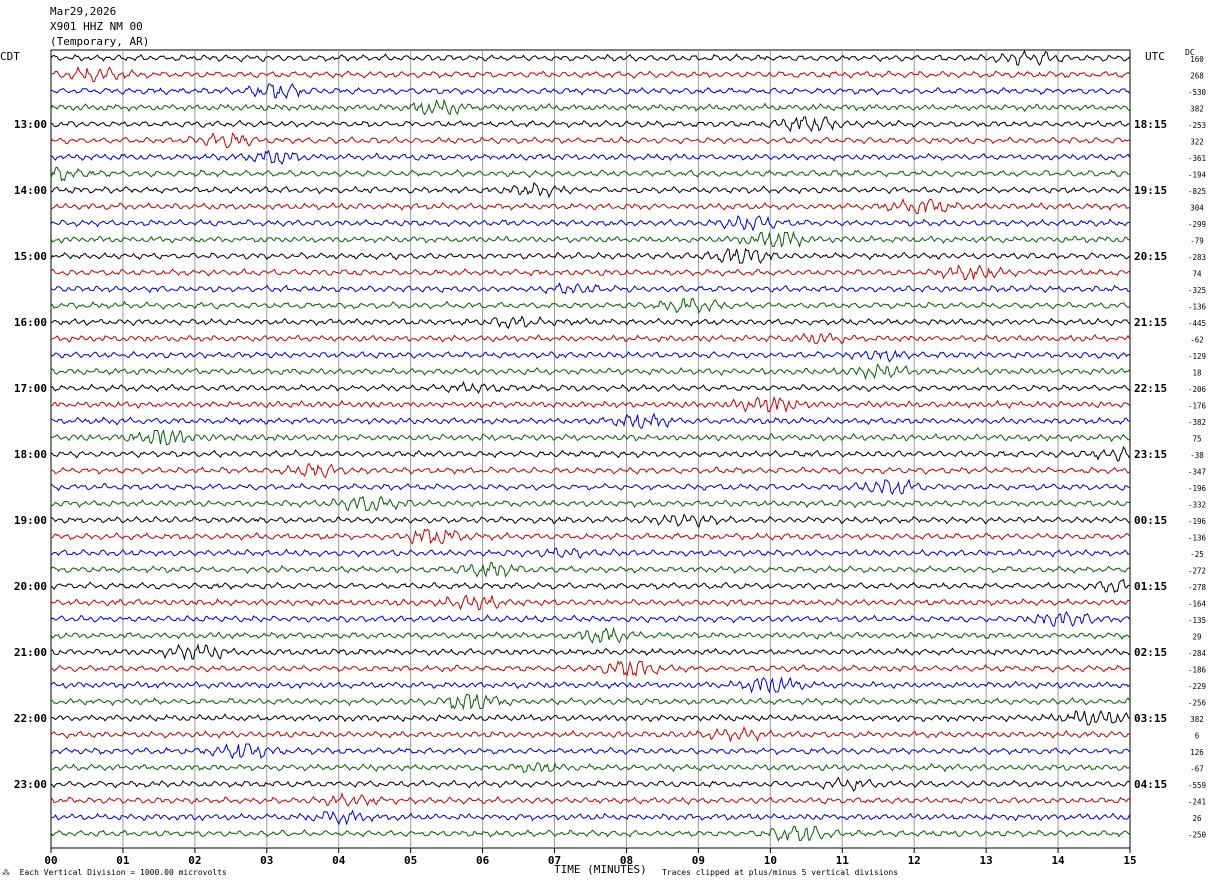 This screenshot has width=1210, height=886. What do you see at coordinates (1150, 256) in the screenshot?
I see `right-hour-label: 20:15` at bounding box center [1150, 256].